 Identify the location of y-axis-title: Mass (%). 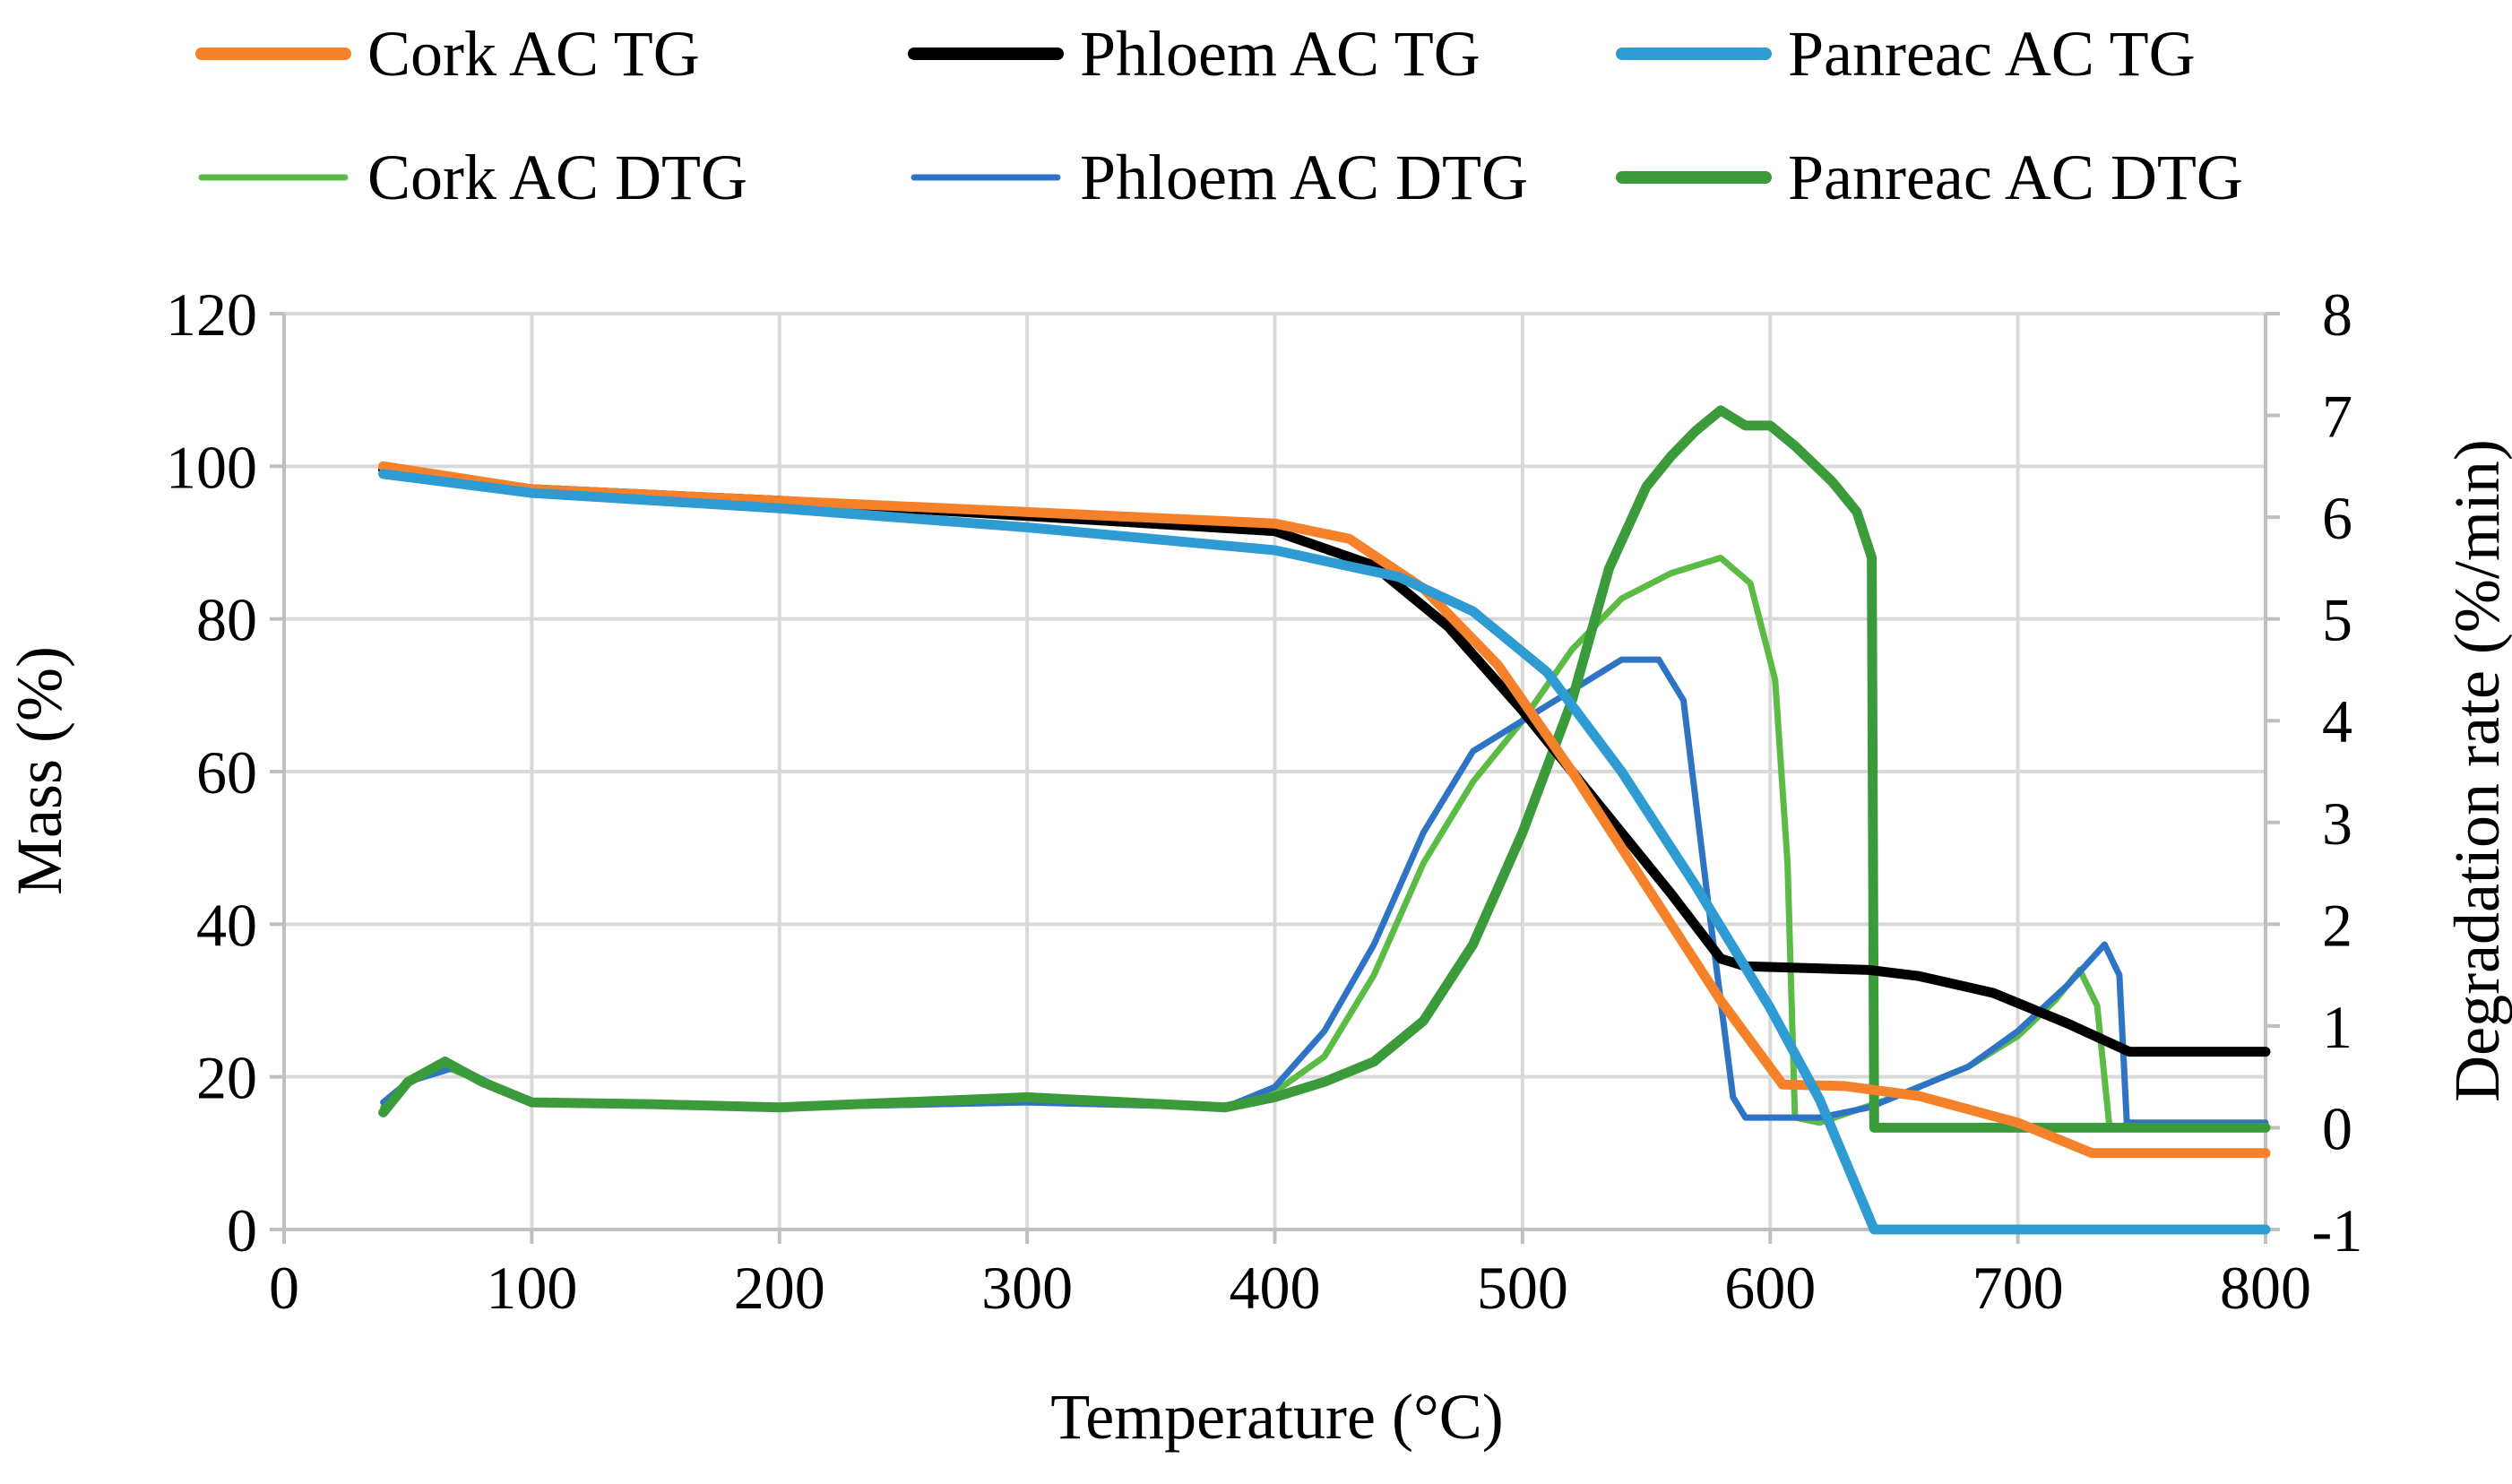
(39, 770).